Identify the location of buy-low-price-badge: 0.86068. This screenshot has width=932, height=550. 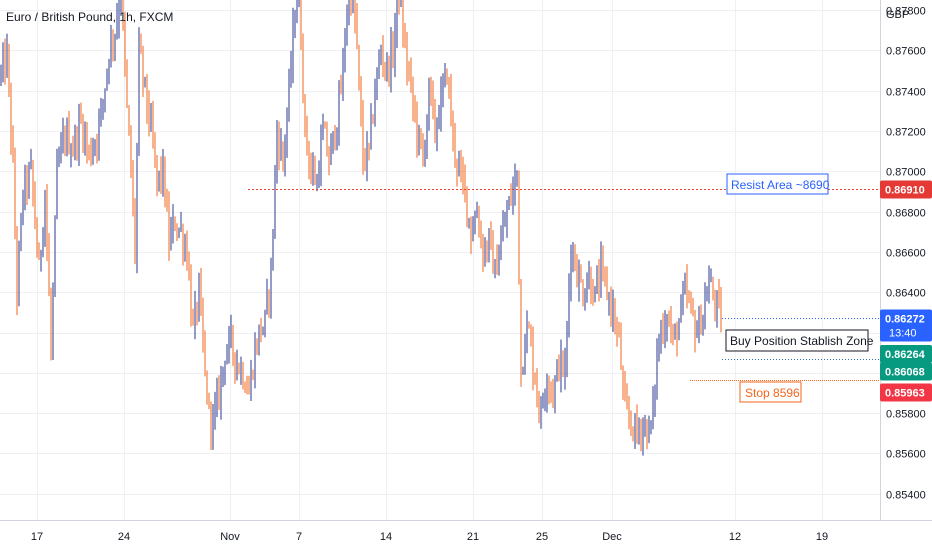
(906, 371).